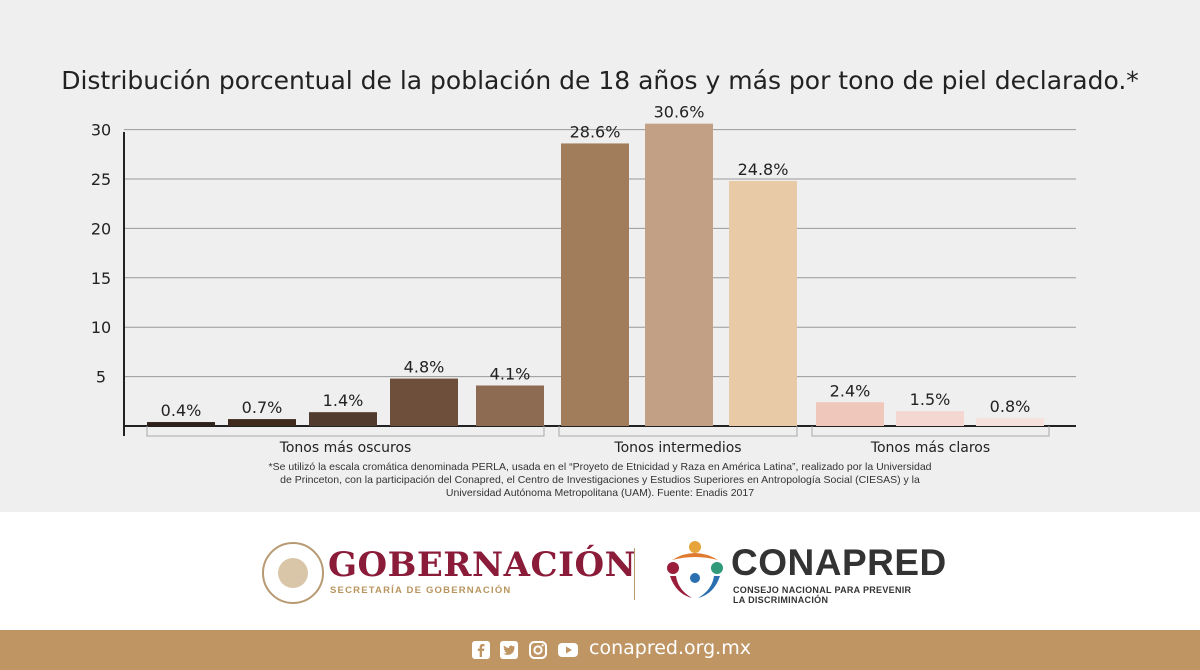 This screenshot has width=1200, height=670. I want to click on y-tick-label: 10, so click(101, 327).